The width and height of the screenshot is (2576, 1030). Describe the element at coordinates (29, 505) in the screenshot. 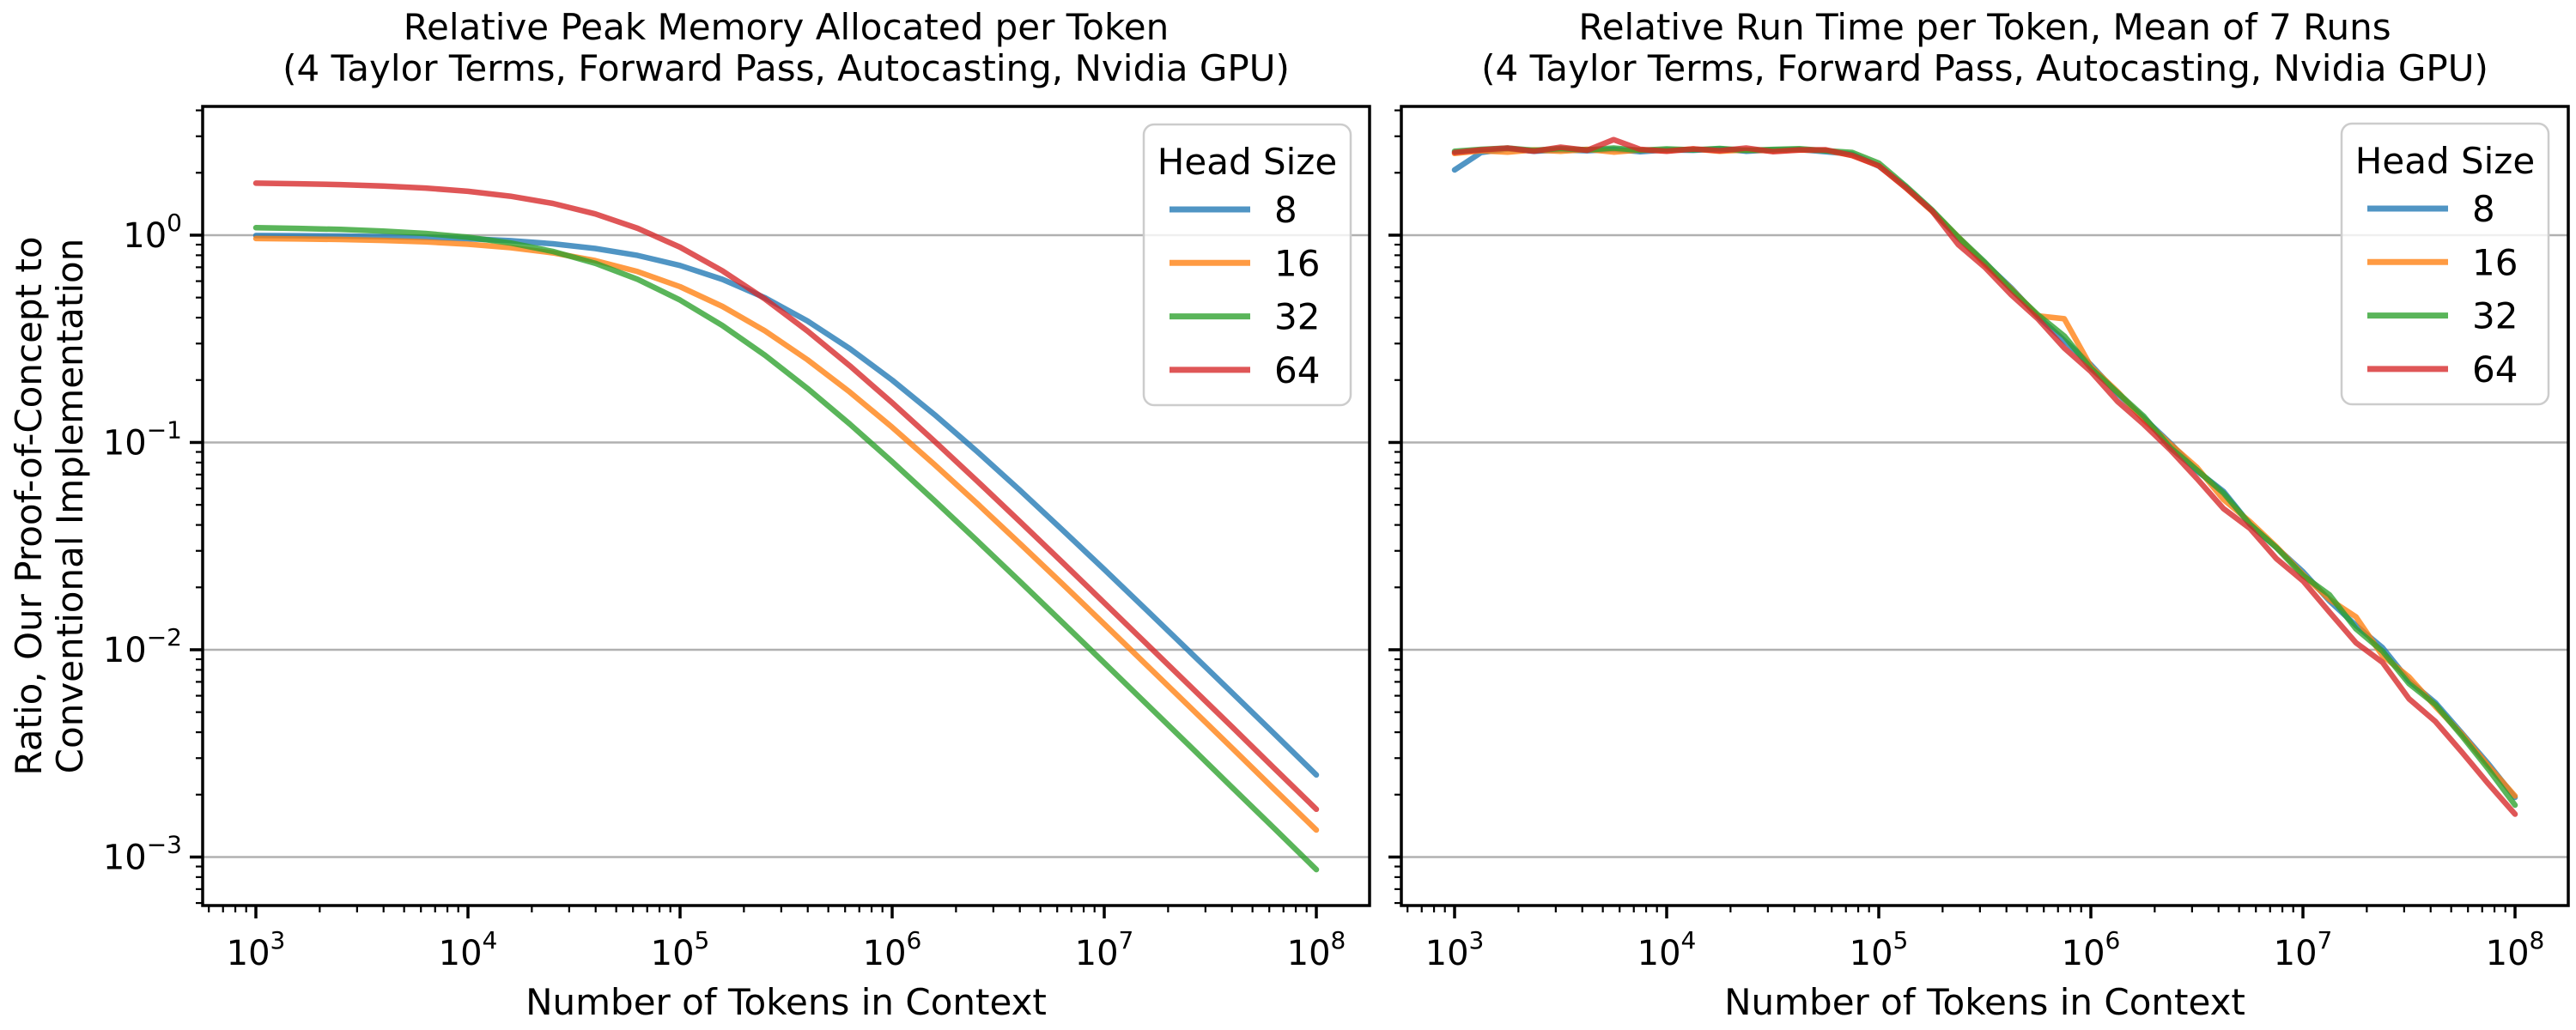

I see `y-axis-label-line1: Ratio, Our Proof-of-Concept to` at that location.